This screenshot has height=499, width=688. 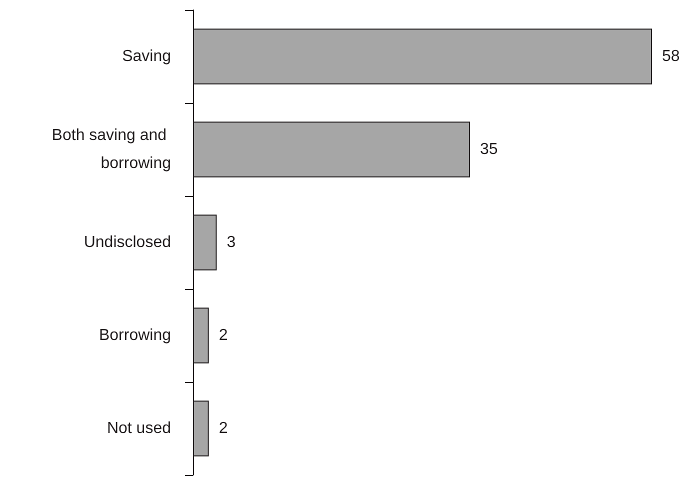 What do you see at coordinates (134, 335) in the screenshot?
I see `y-tick-label: Borrowing` at bounding box center [134, 335].